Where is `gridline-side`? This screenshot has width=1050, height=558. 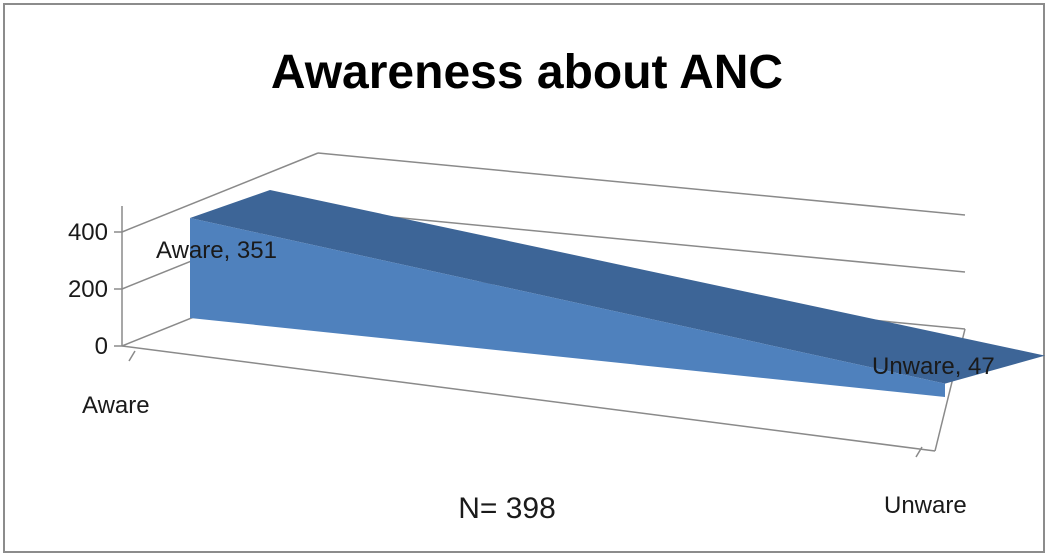
gridline-side is located at coordinates (220, 192).